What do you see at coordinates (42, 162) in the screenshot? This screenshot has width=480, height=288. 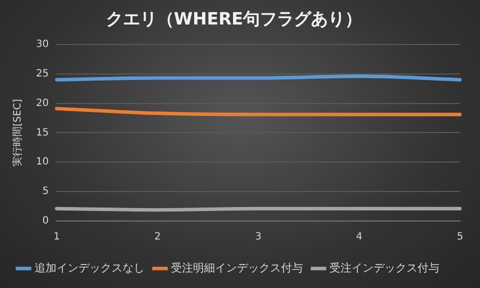 I see `y-tick-label: 10` at bounding box center [42, 162].